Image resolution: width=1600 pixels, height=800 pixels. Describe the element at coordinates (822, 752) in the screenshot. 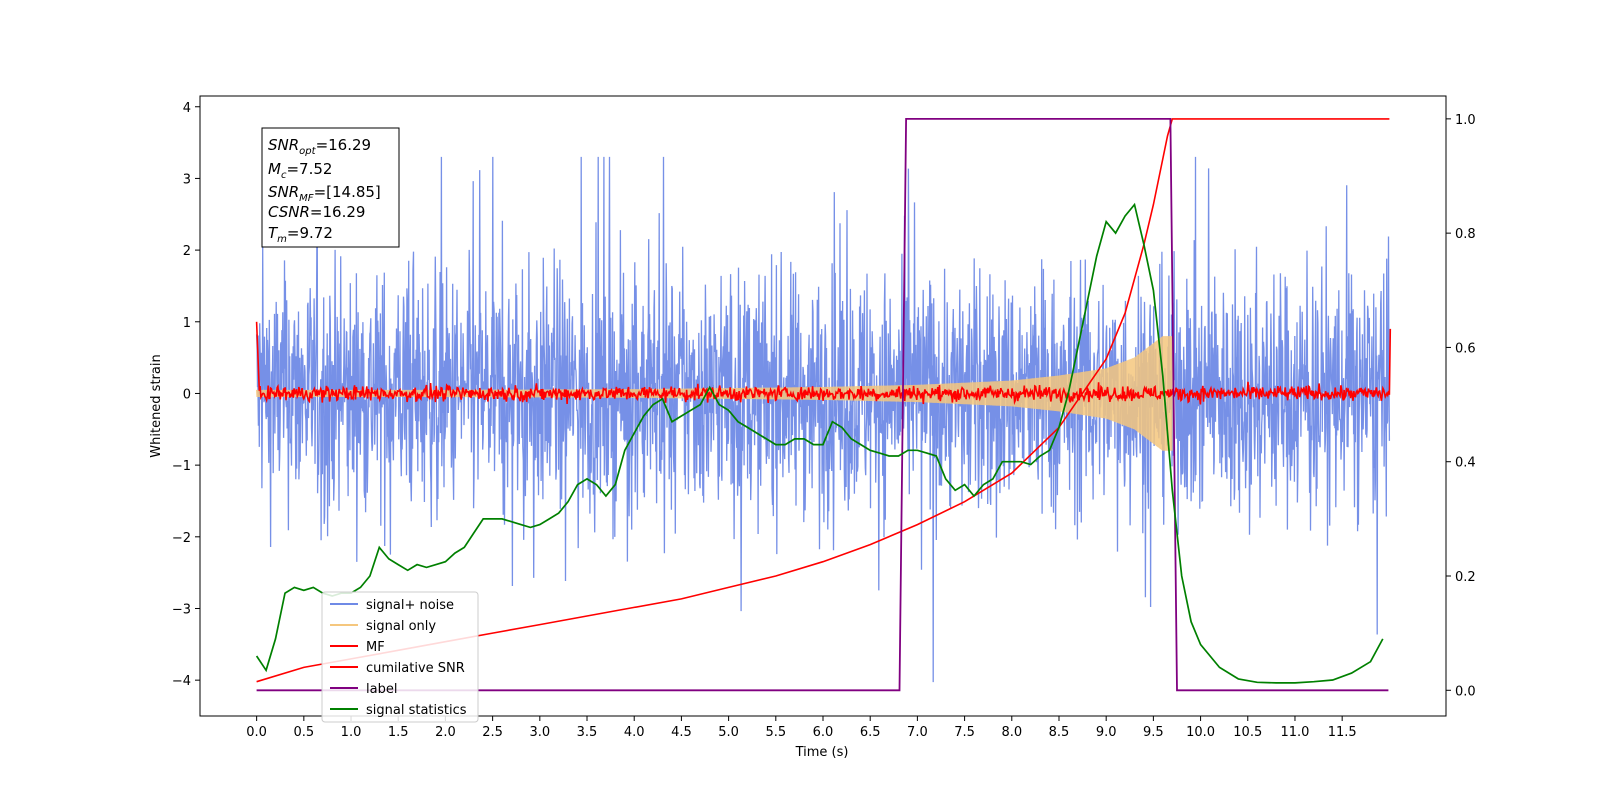

I see `x-axis-label: Time (s)` at that location.